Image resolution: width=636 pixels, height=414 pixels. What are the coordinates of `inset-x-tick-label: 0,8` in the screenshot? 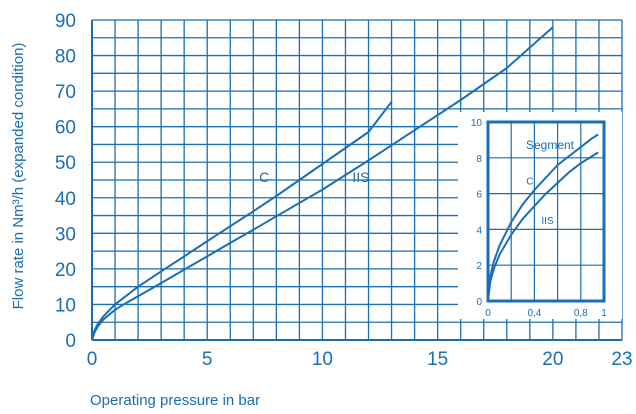 It's located at (581, 313).